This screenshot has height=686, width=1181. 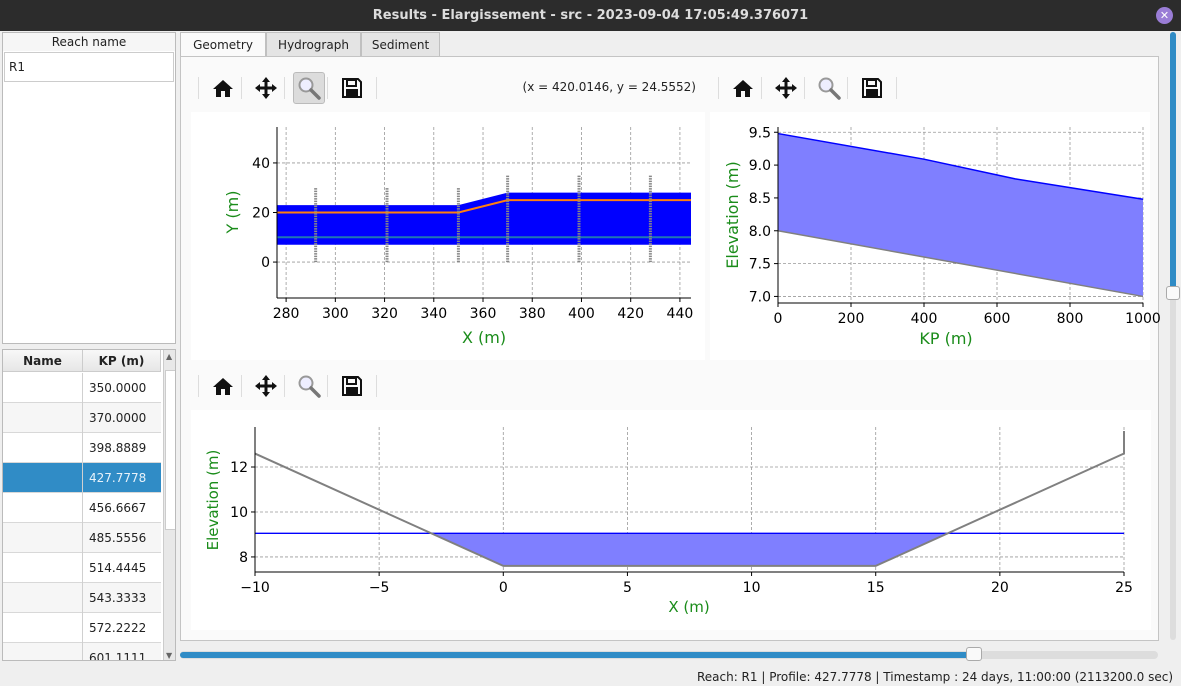 I want to click on vertical-slider-handle, so click(x=1173, y=293).